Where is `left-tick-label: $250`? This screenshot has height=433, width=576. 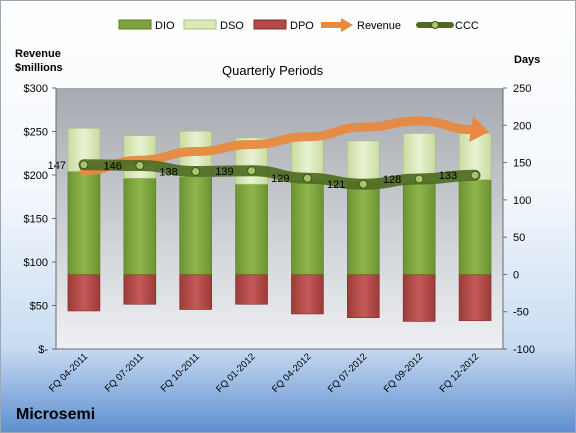
left-tick-label: $250 is located at coordinates (36, 133).